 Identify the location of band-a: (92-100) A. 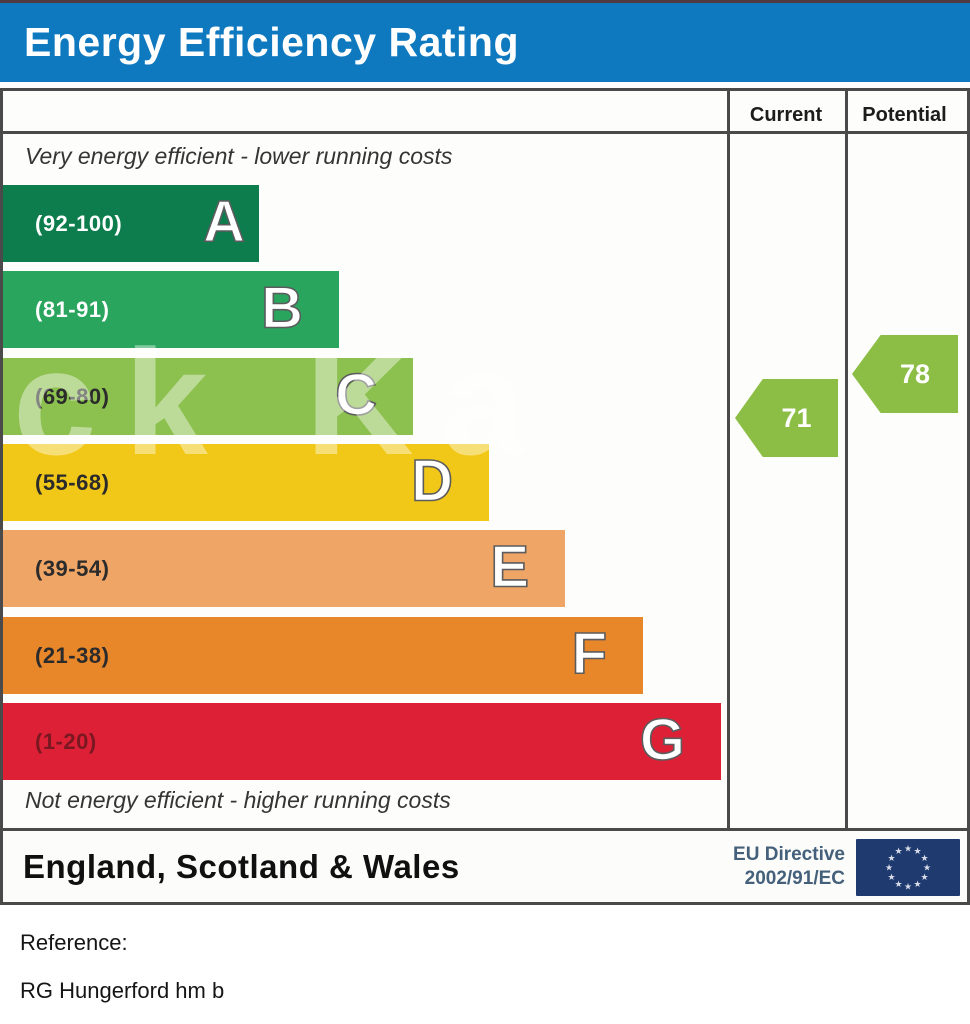
(131, 223).